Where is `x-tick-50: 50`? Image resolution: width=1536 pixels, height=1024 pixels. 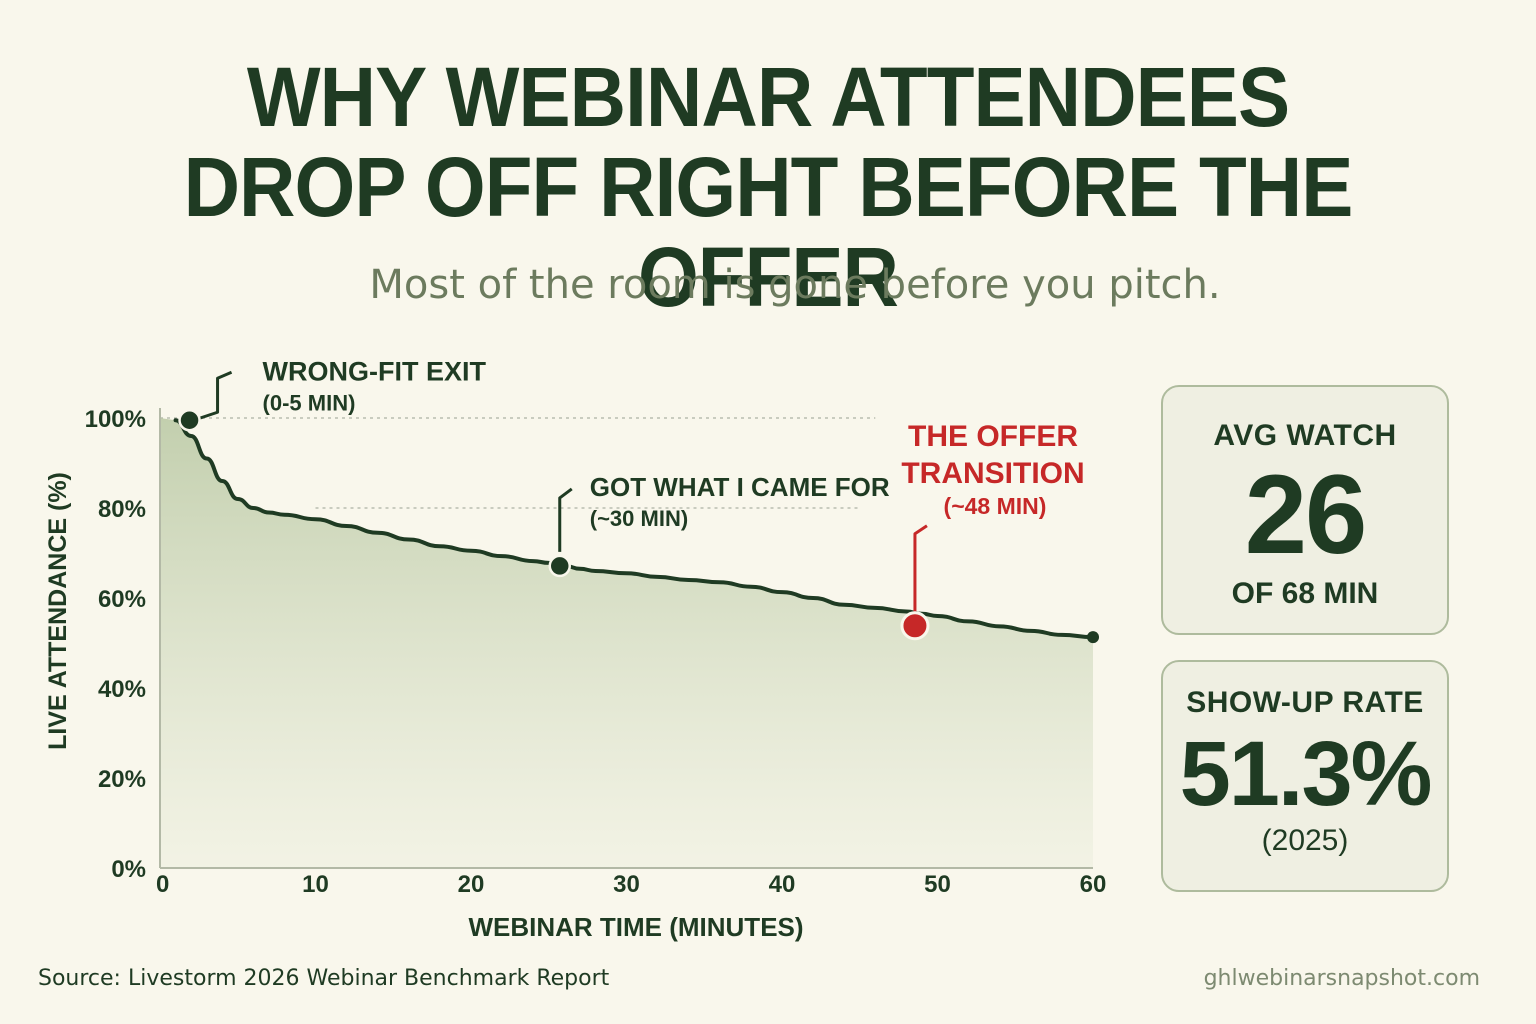
x-tick-50: 50 is located at coordinates (937, 884).